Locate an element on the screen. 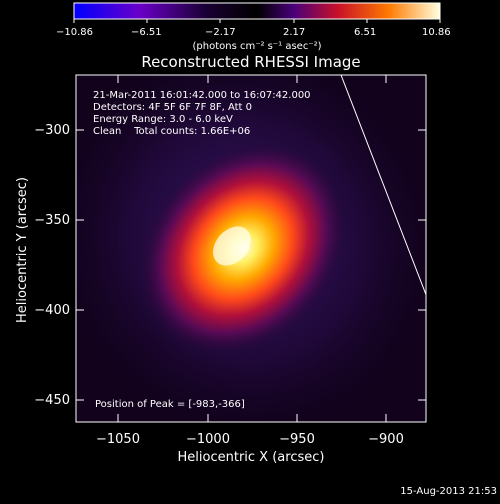 The height and width of the screenshot is (504, 500). plot-title: Reconstructed RHESSI Image is located at coordinates (250, 62).